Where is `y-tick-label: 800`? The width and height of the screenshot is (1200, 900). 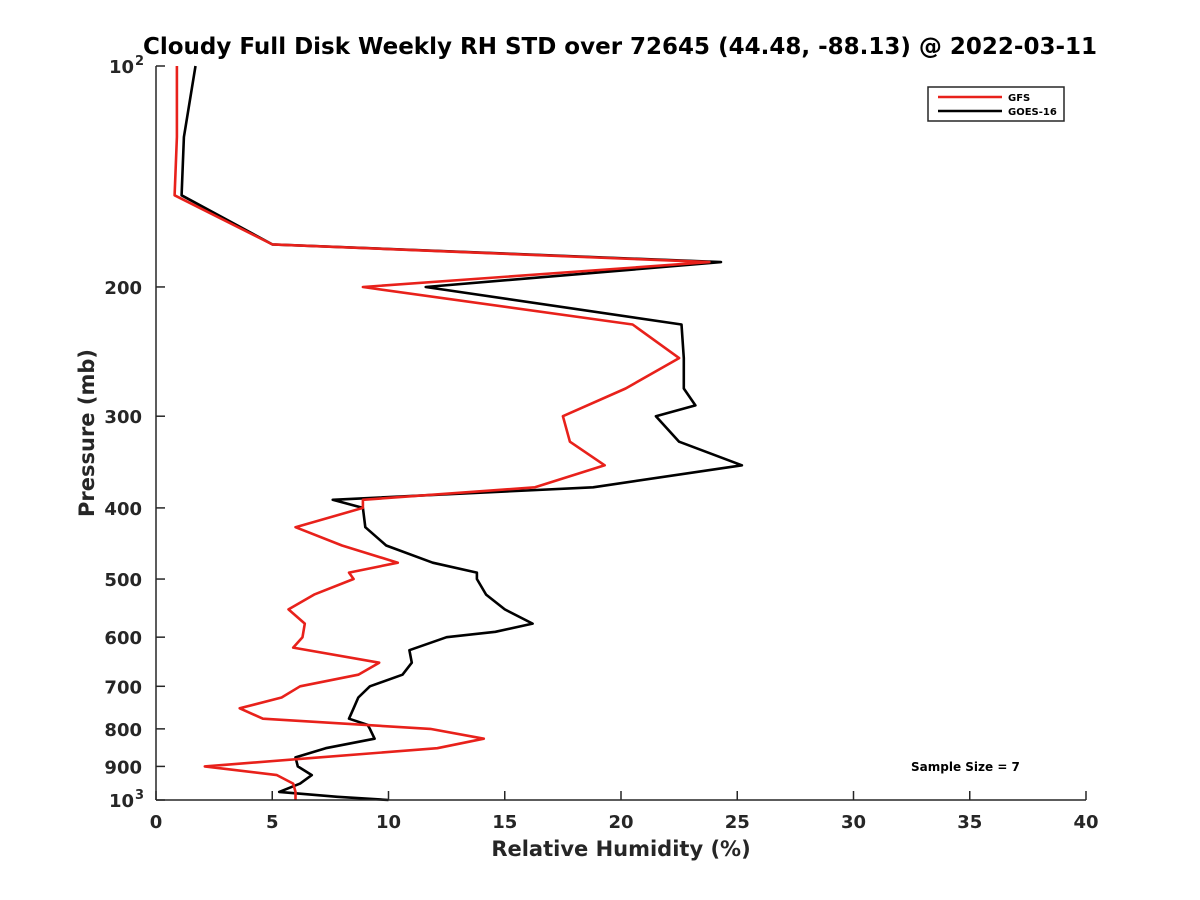 y-tick-label: 800 is located at coordinates (123, 730).